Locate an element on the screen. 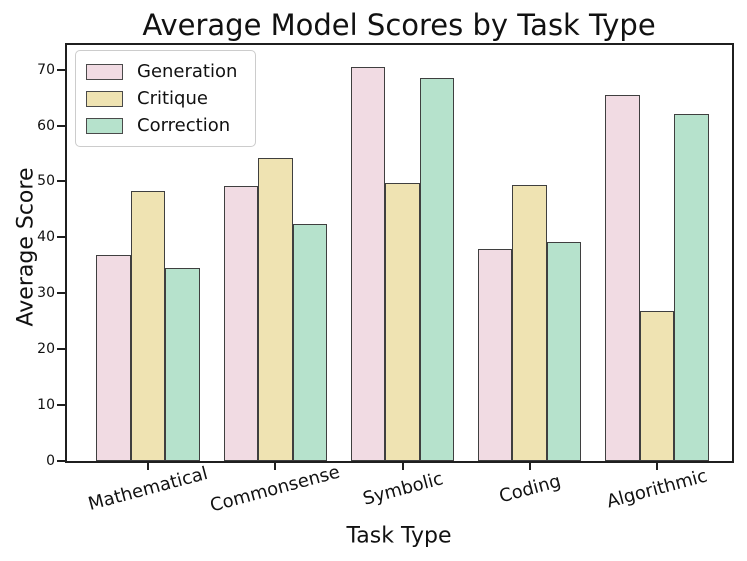 Image resolution: width=747 pixels, height=561 pixels. y-tick-label-60: 60 is located at coordinates (46, 125).